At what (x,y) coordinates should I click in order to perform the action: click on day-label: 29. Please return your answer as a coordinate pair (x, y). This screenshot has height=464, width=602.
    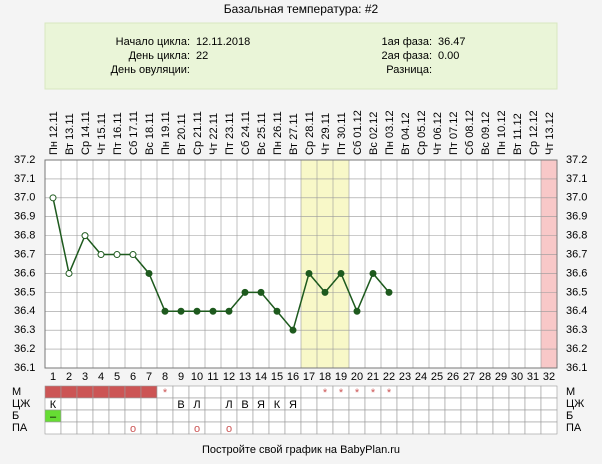
    Looking at the image, I should click on (501, 377).